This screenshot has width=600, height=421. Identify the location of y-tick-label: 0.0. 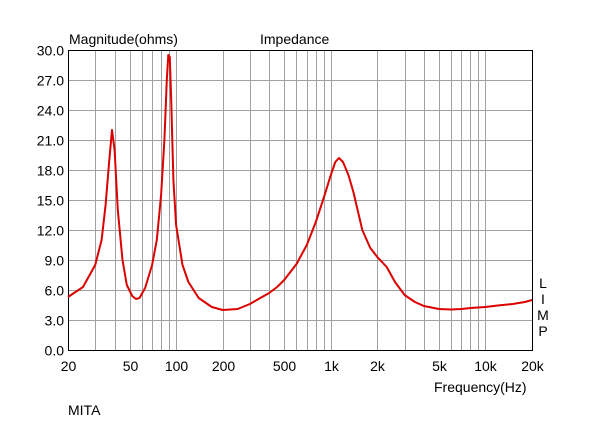
(55, 351).